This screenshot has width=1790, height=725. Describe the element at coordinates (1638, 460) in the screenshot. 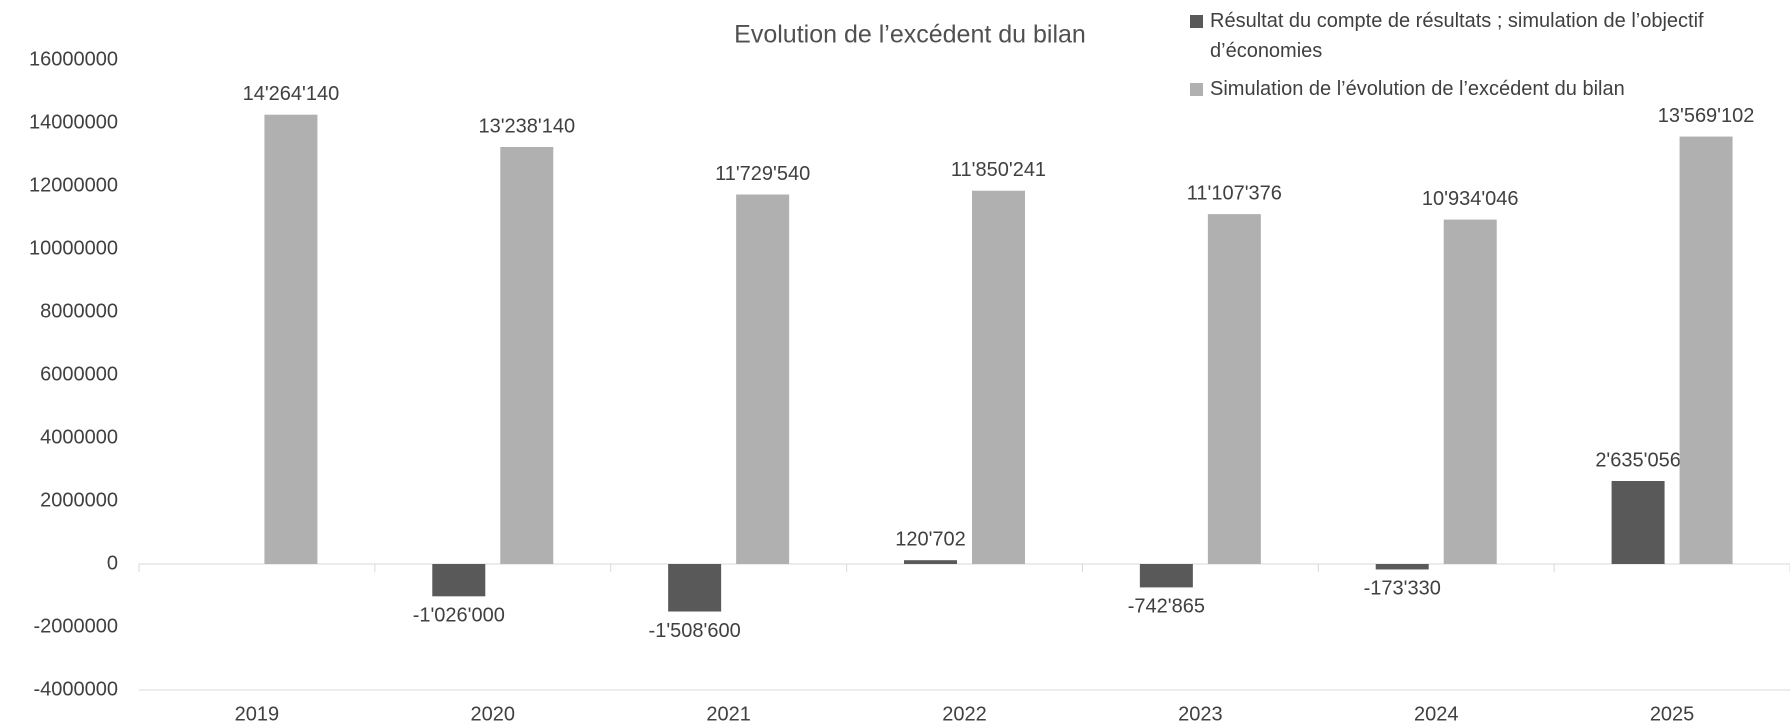

I see `data-label: 2'635'056` at that location.